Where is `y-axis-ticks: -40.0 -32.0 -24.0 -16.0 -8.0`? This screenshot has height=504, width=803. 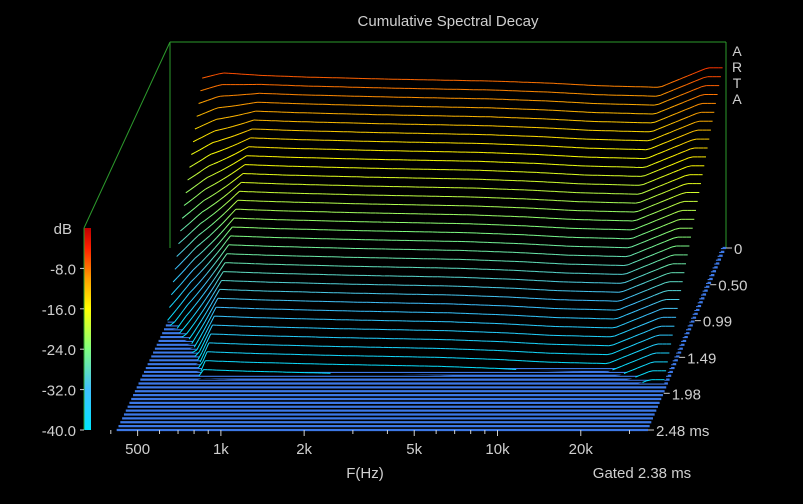 y-axis-ticks: -40.0 -32.0 -24.0 -16.0 -8.0 is located at coordinates (63, 350).